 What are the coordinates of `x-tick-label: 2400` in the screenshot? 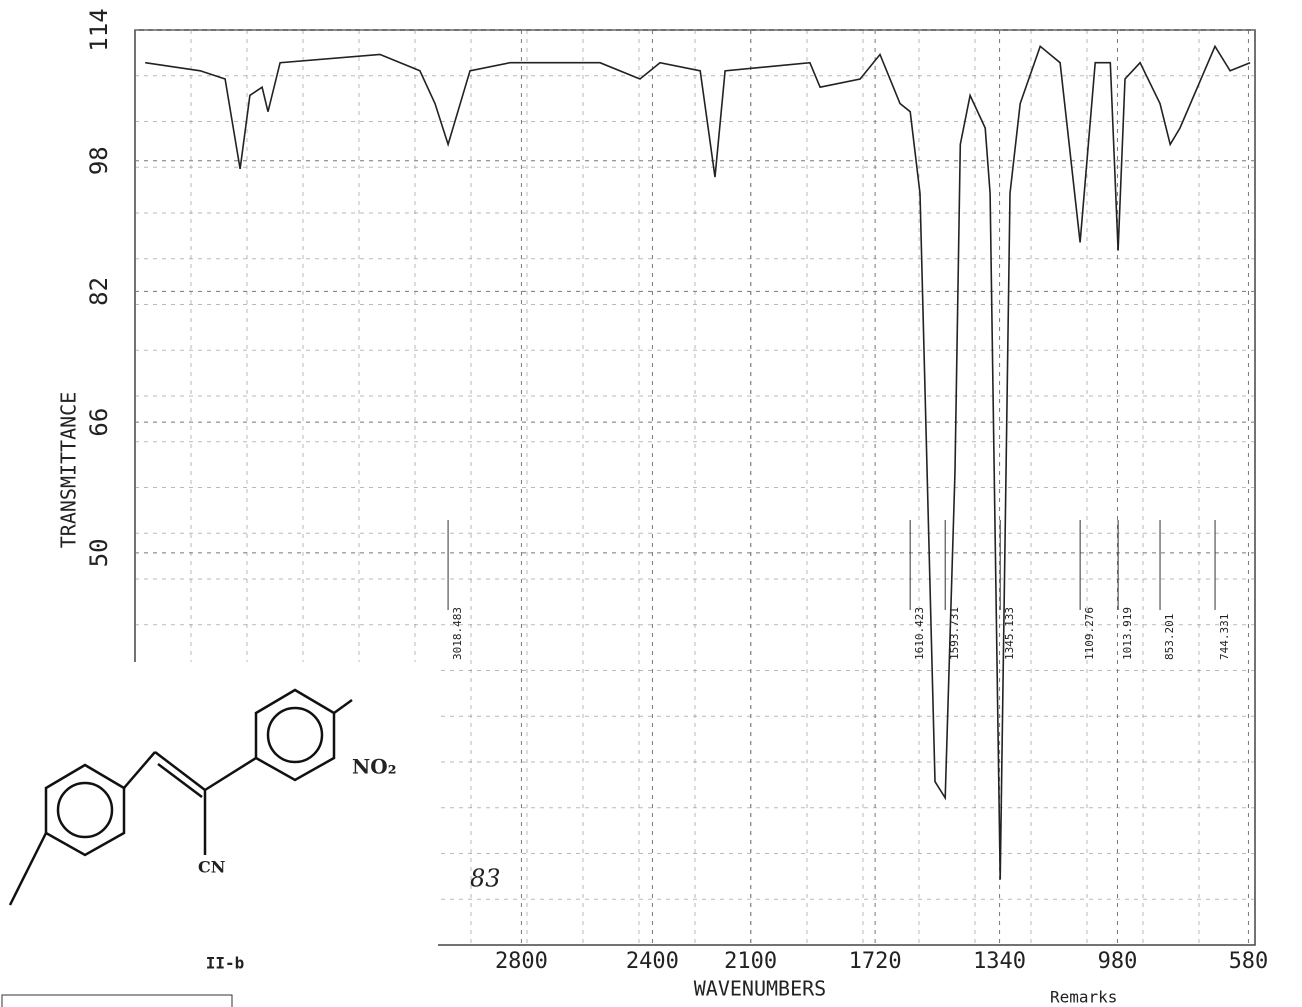 It's located at (652, 961).